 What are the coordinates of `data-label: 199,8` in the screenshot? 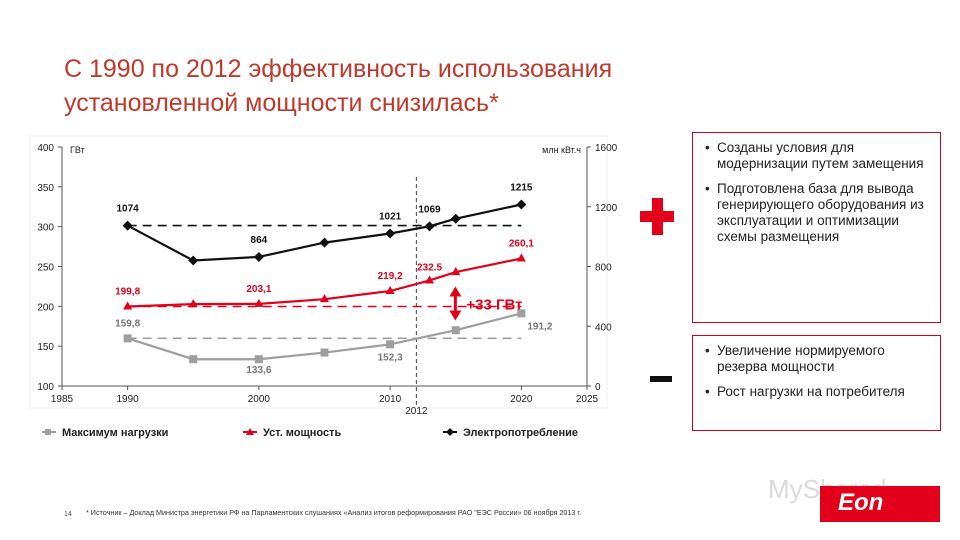 It's located at (127, 291).